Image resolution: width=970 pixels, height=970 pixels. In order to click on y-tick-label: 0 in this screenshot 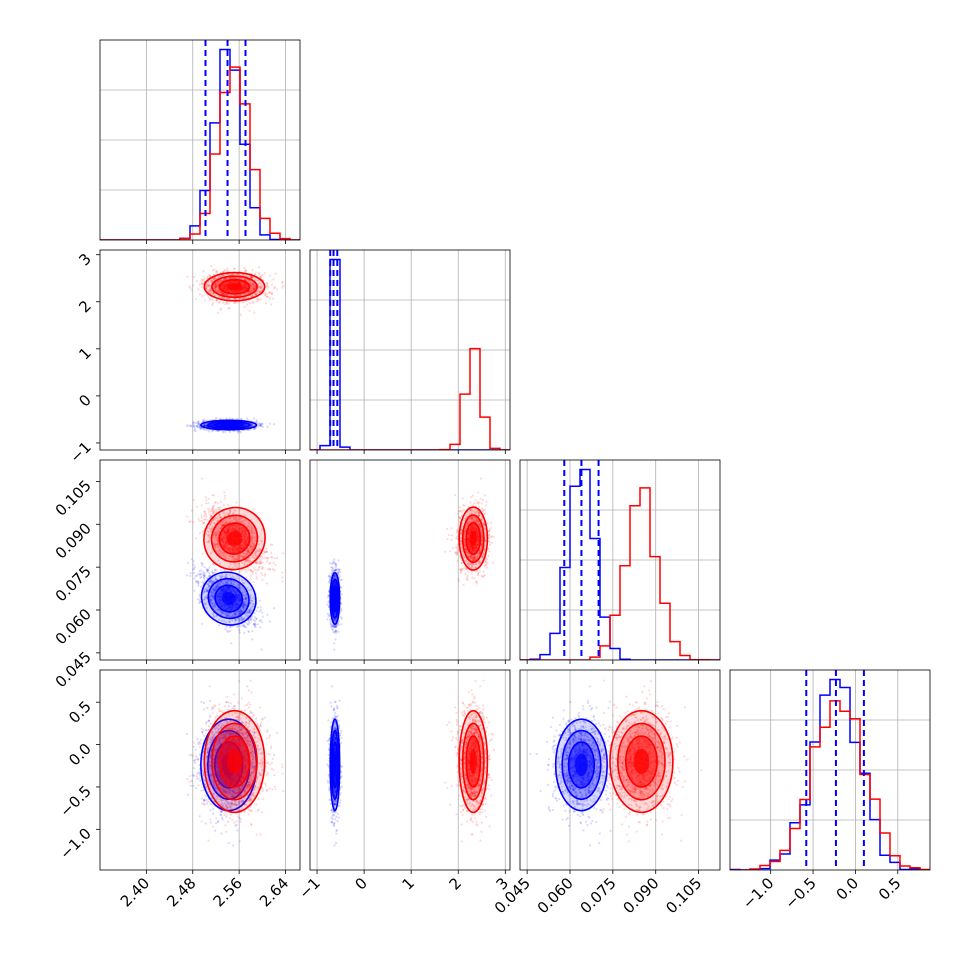, I will do `click(84, 400)`.